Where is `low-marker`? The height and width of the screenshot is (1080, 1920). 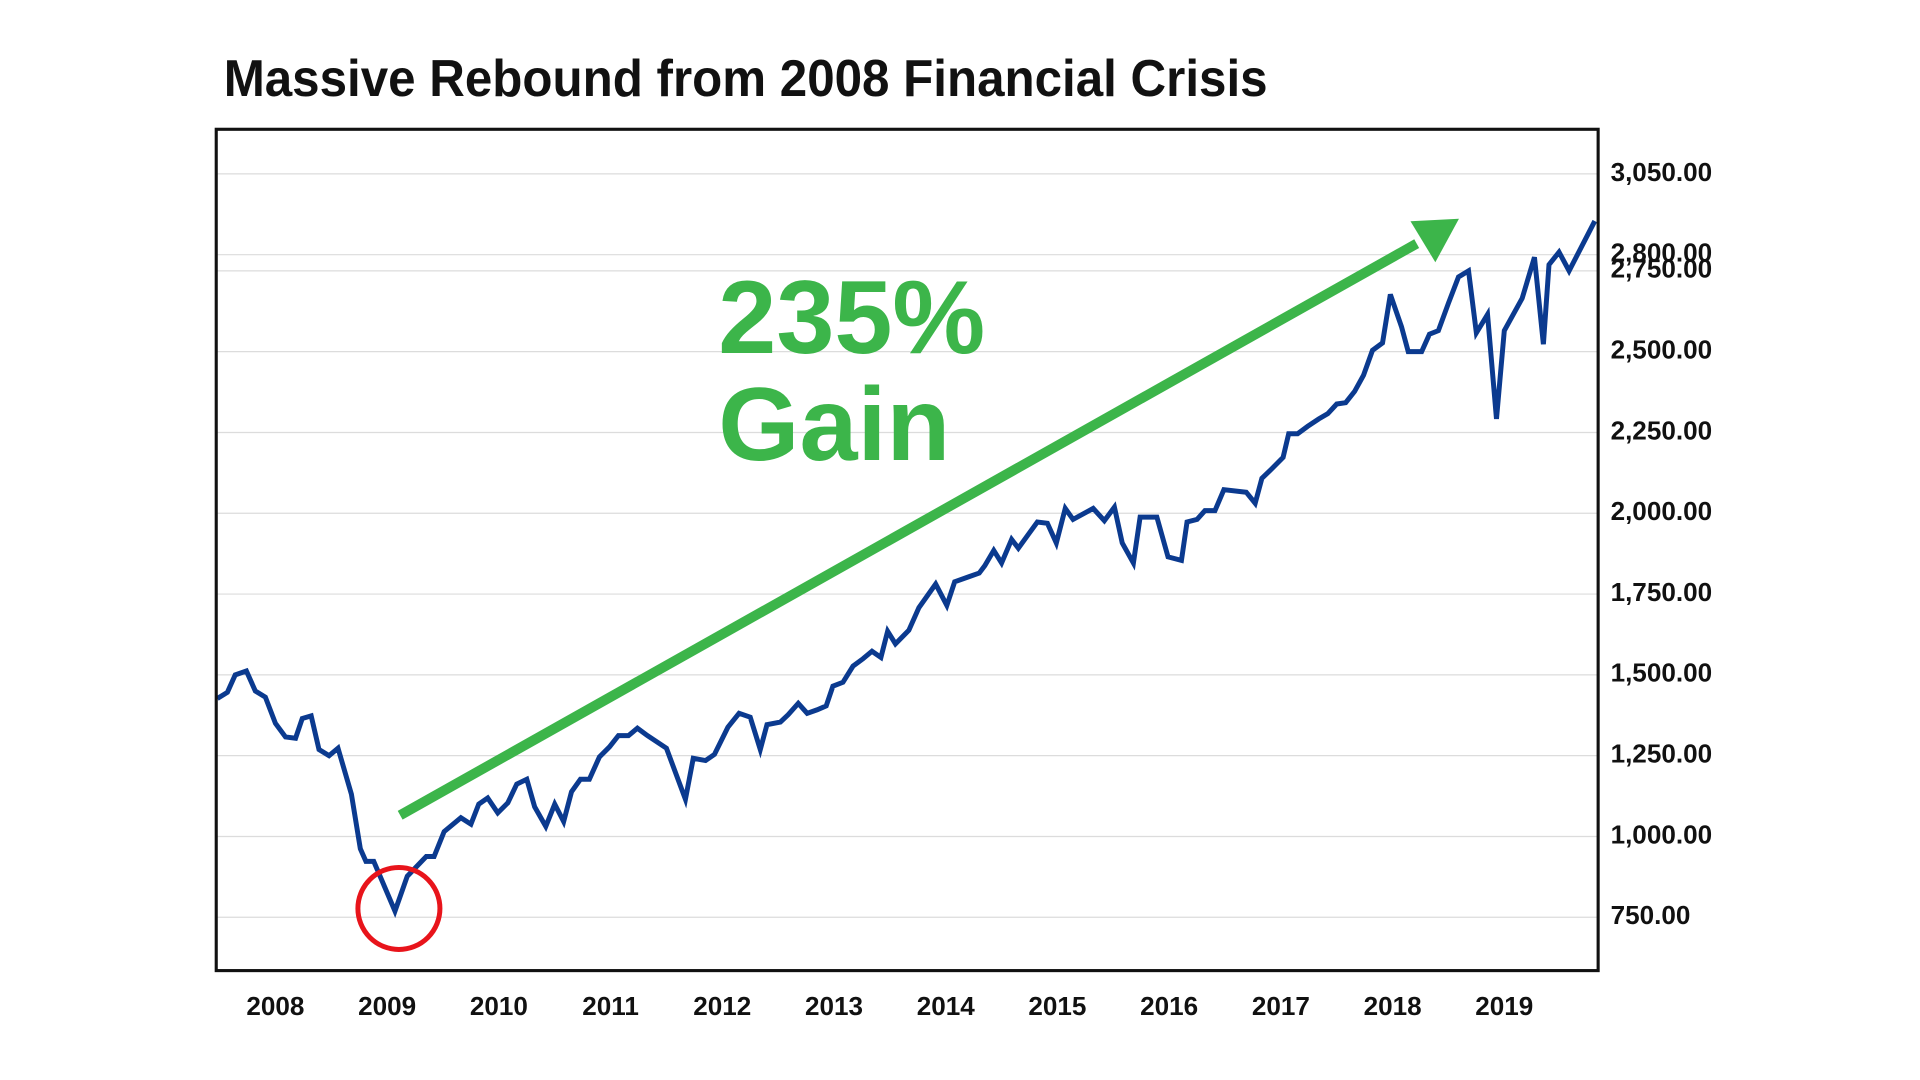
low-marker is located at coordinates (399, 908).